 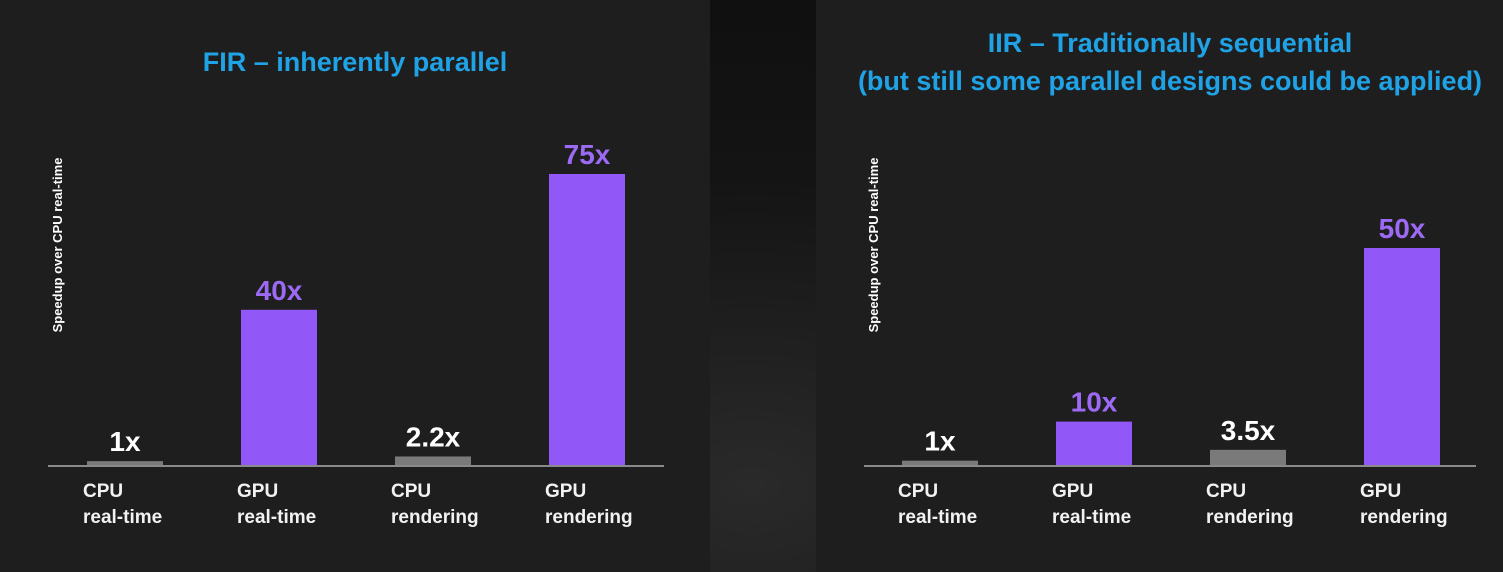 I want to click on iir-value-label-2: 10x, so click(x=1094, y=402).